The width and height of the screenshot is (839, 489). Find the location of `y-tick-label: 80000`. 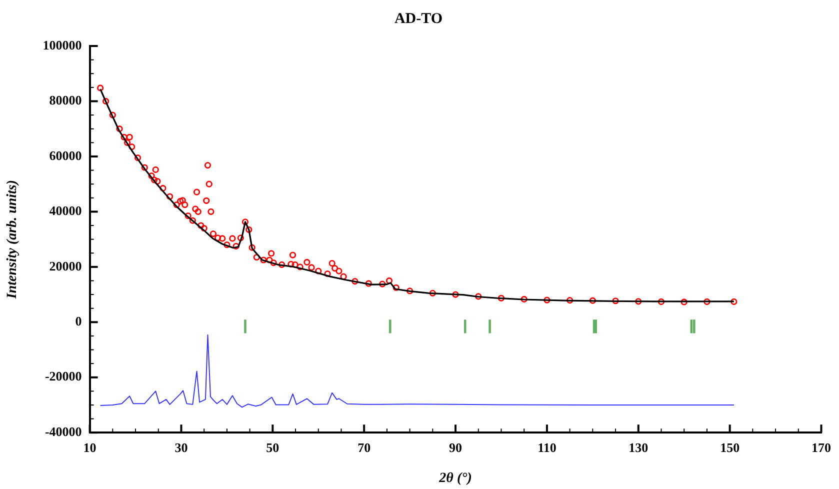

y-tick-label: 80000 is located at coordinates (65, 100).